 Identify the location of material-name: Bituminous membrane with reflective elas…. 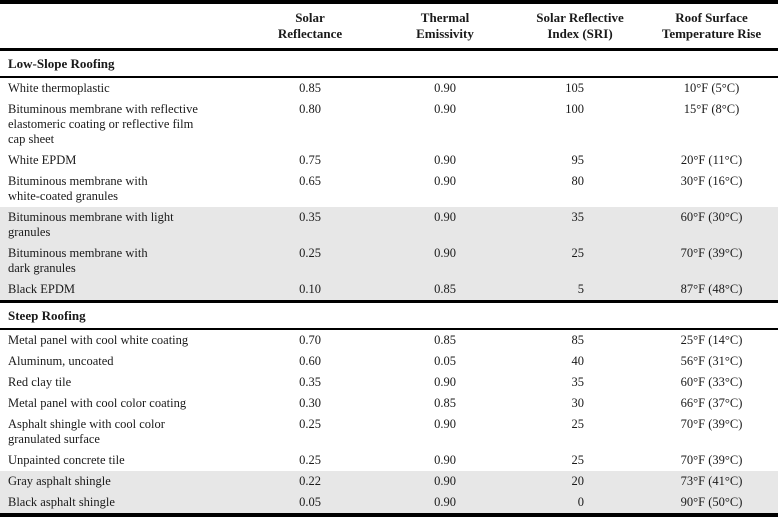
(103, 124).